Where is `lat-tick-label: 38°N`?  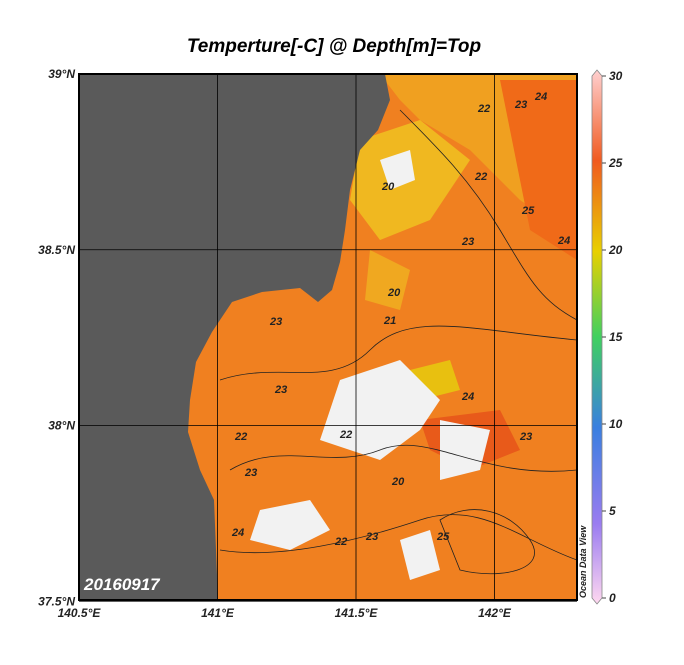 lat-tick-label: 38°N is located at coordinates (61, 426).